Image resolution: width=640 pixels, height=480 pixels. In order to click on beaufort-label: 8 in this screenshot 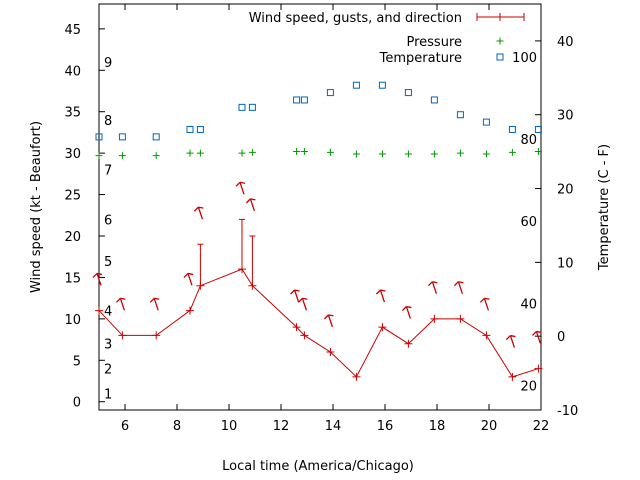, I will do `click(108, 121)`.